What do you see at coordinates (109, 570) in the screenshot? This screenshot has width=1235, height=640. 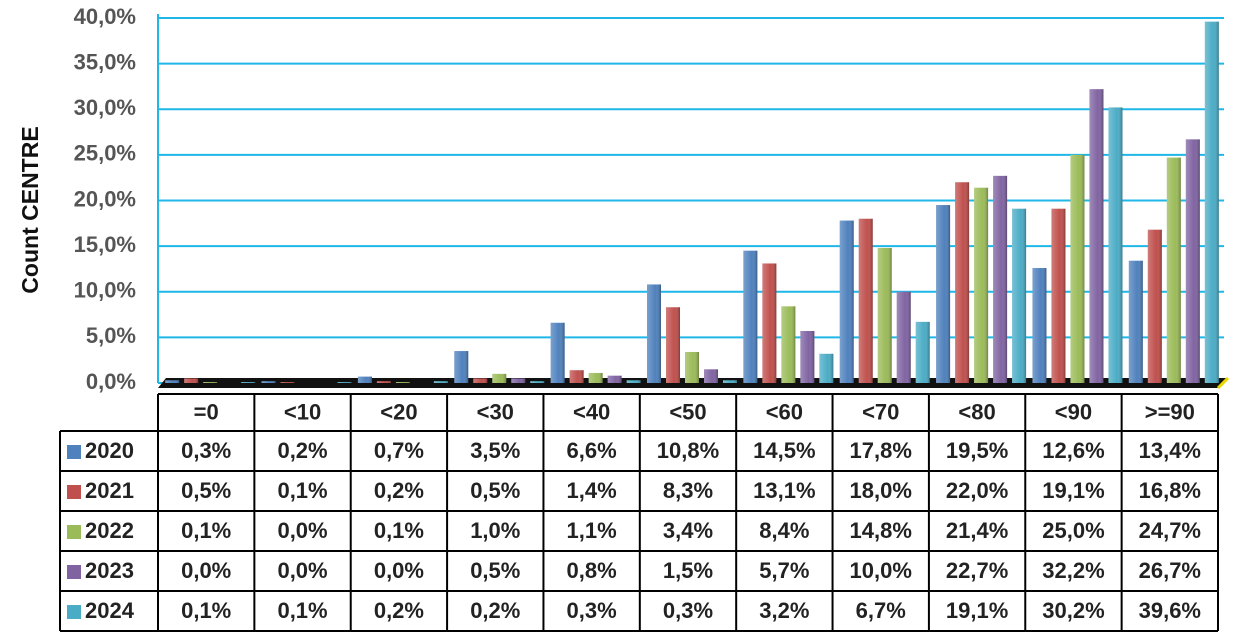 I see `legend-label: 2023` at bounding box center [109, 570].